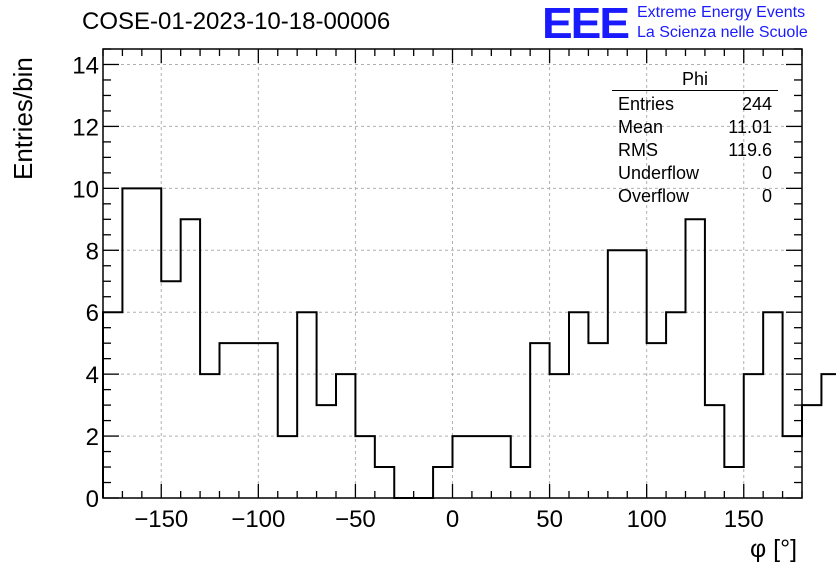 The height and width of the screenshot is (572, 836). What do you see at coordinates (92, 437) in the screenshot?
I see `y-tick-label: 2` at bounding box center [92, 437].